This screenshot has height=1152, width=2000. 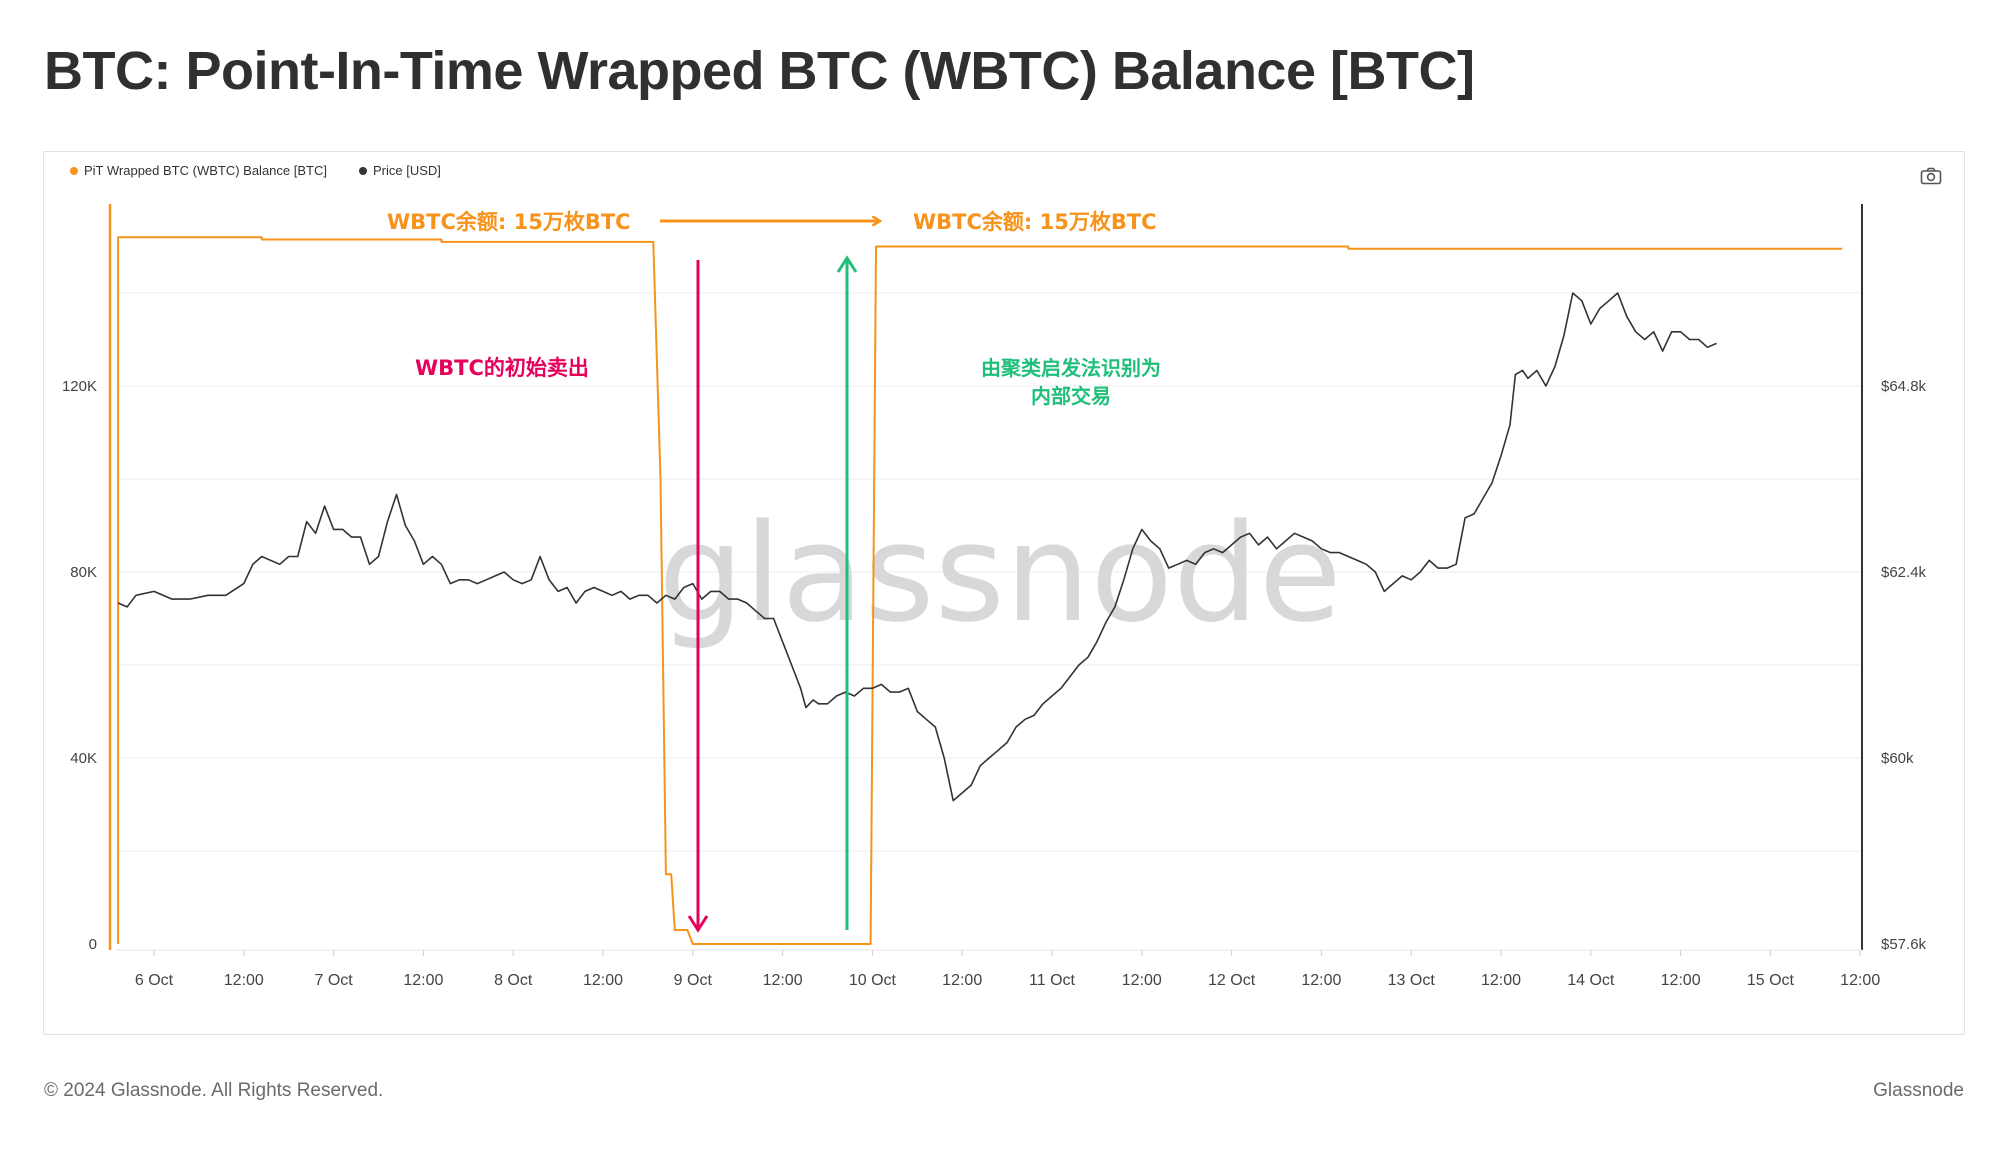 I want to click on camera-icon, so click(x=1931, y=176).